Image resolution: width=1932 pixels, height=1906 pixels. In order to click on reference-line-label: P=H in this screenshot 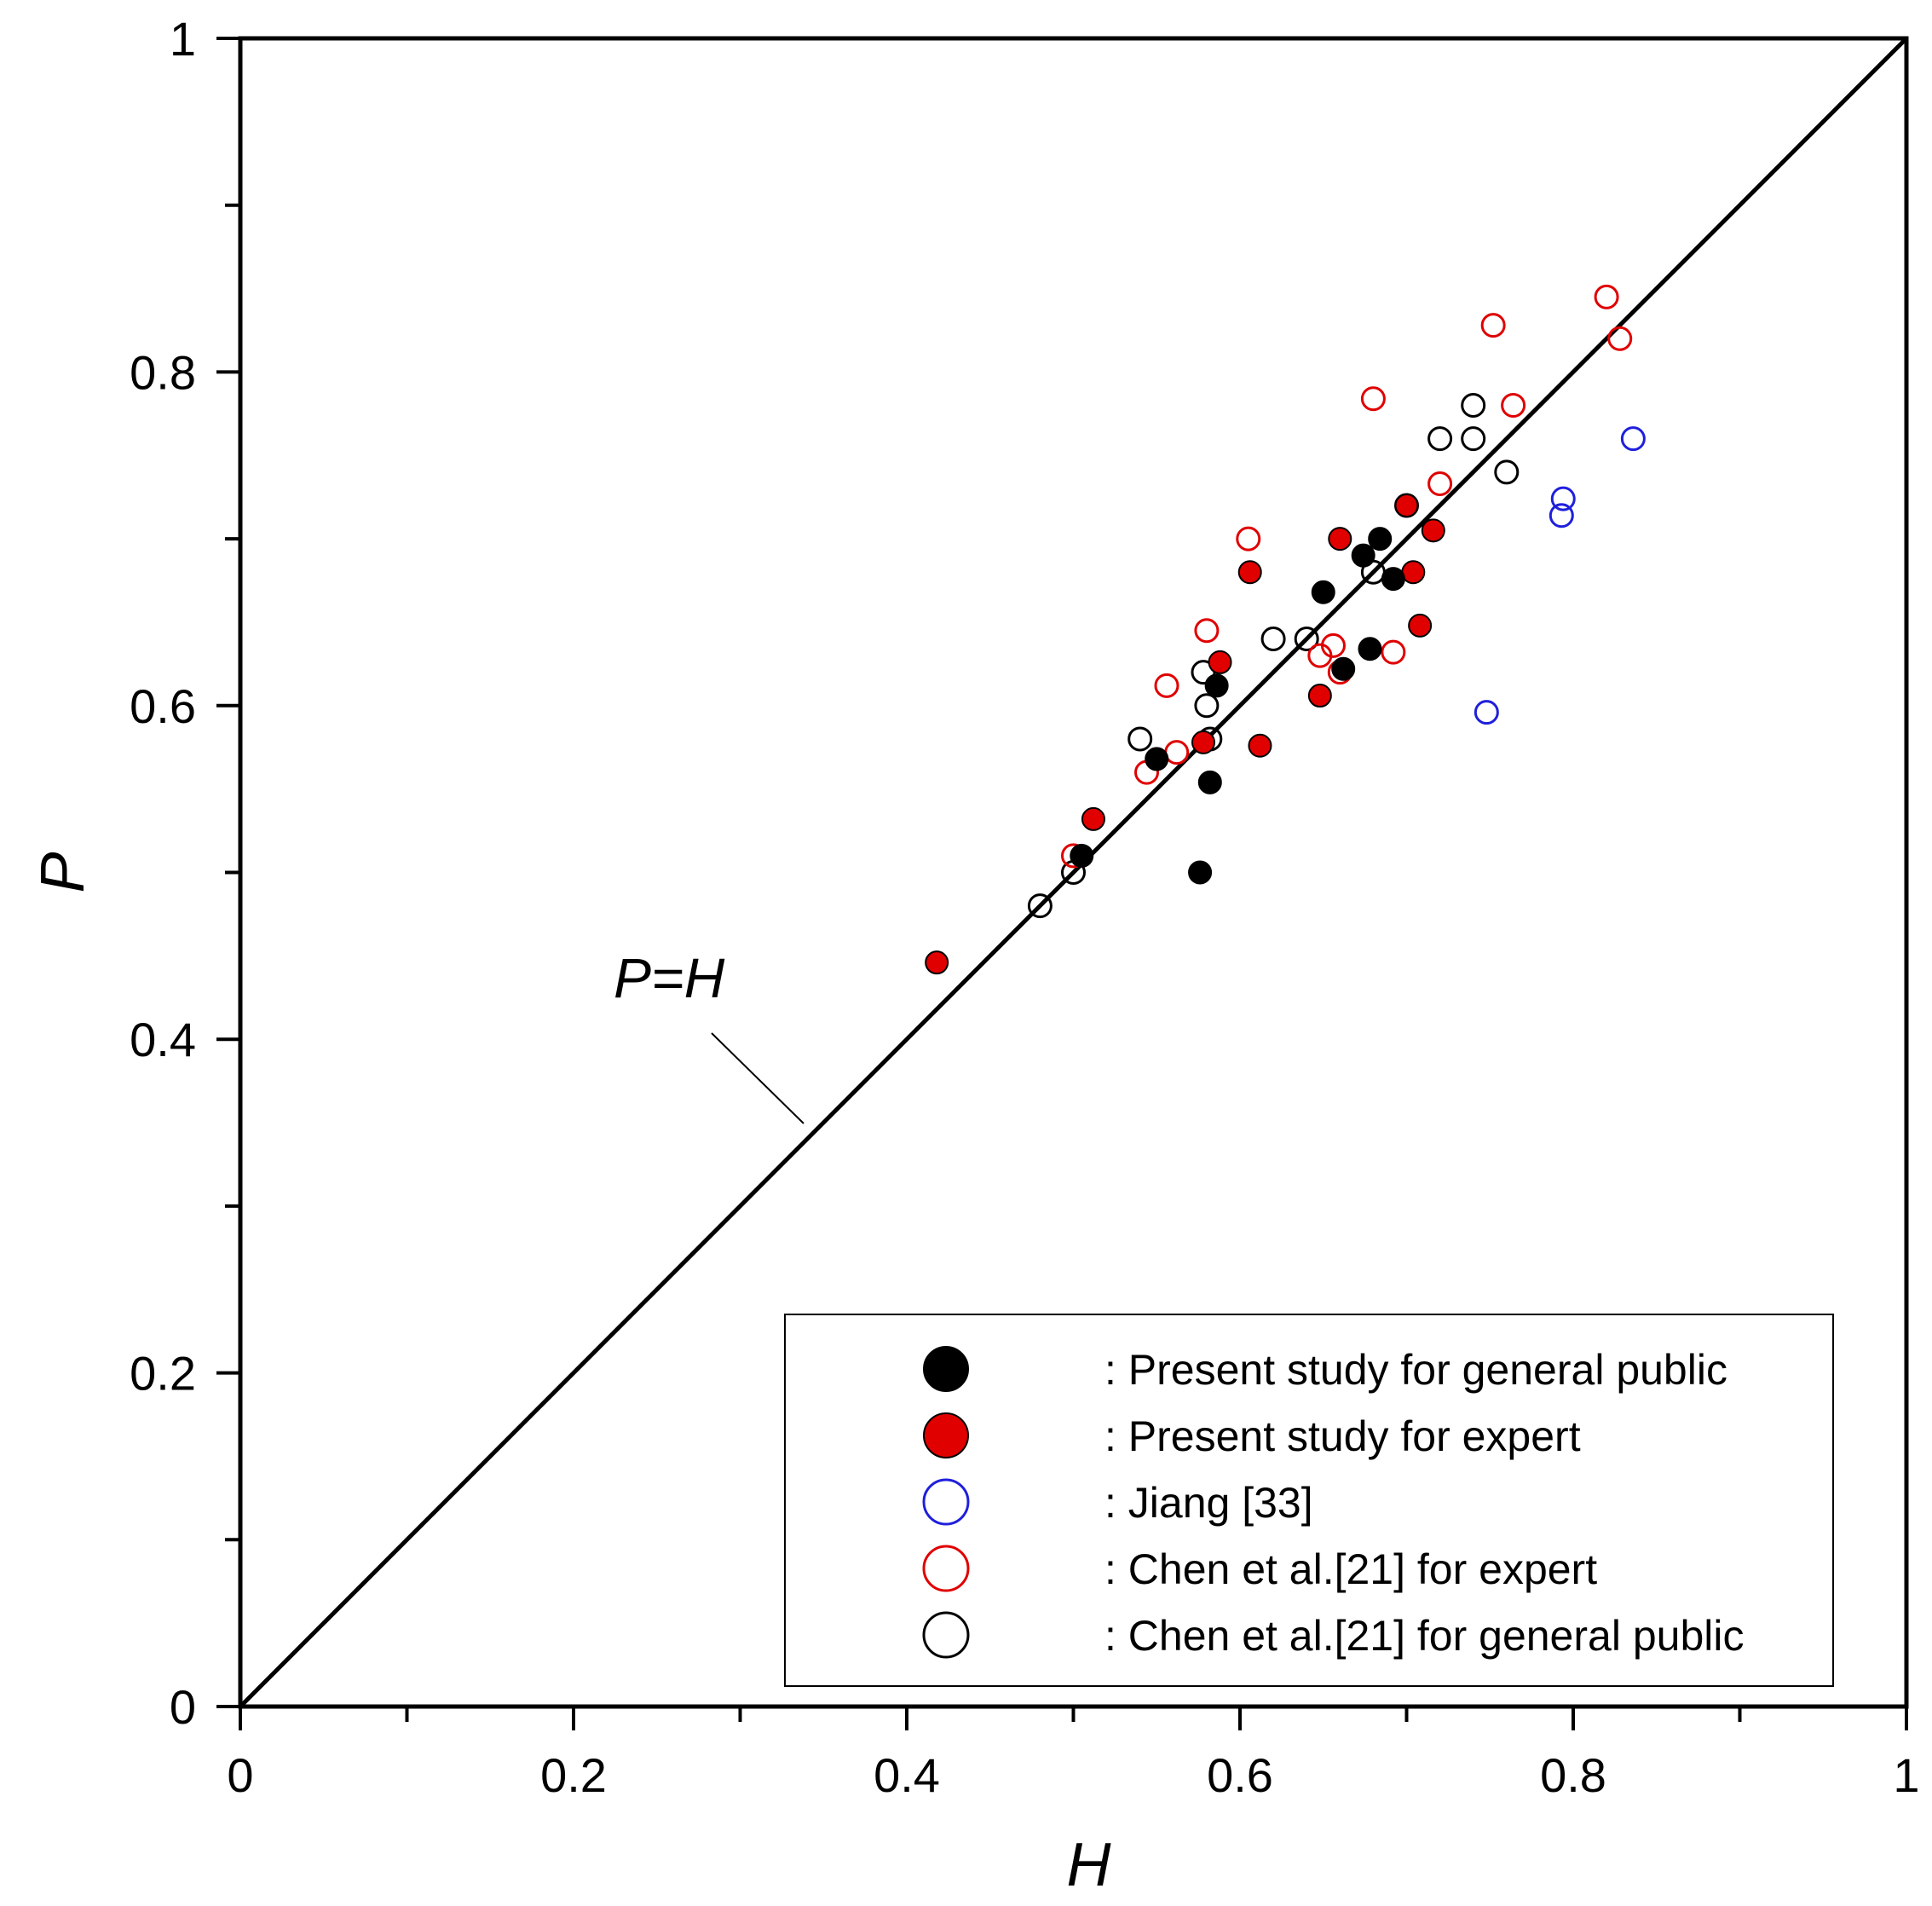, I will do `click(669, 977)`.